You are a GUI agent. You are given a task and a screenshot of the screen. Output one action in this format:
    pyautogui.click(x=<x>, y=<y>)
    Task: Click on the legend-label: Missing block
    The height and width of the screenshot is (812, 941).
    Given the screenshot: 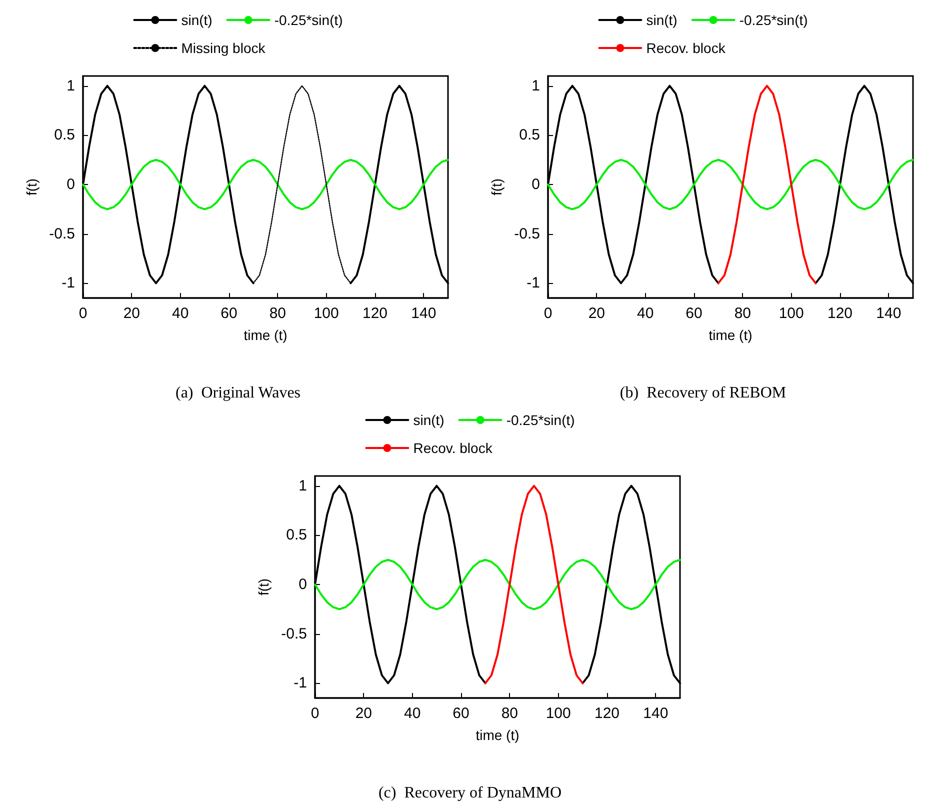 What is the action you would take?
    pyautogui.click(x=223, y=48)
    